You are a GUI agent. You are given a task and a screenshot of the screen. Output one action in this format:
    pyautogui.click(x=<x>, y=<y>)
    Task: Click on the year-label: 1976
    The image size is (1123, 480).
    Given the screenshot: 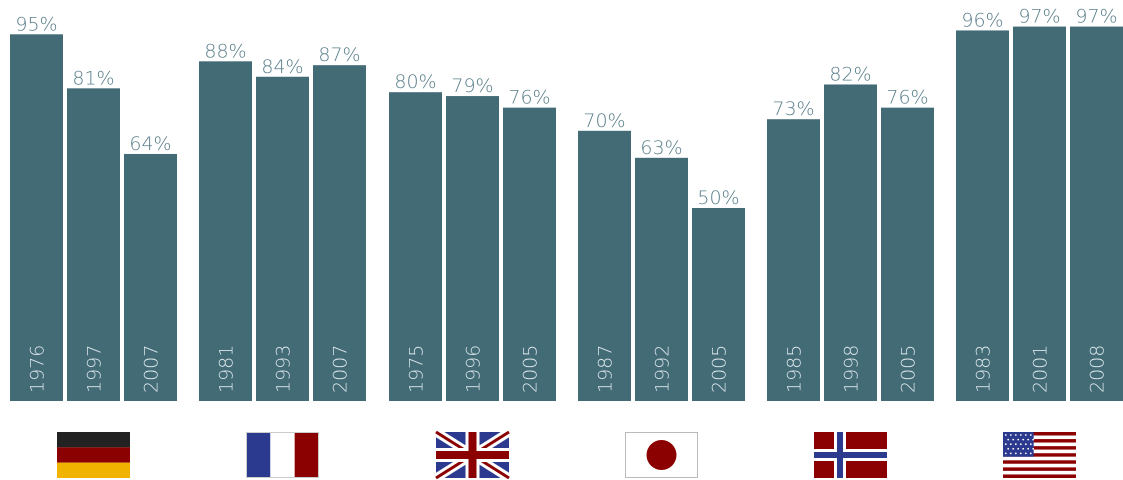 What is the action you would take?
    pyautogui.click(x=38, y=369)
    